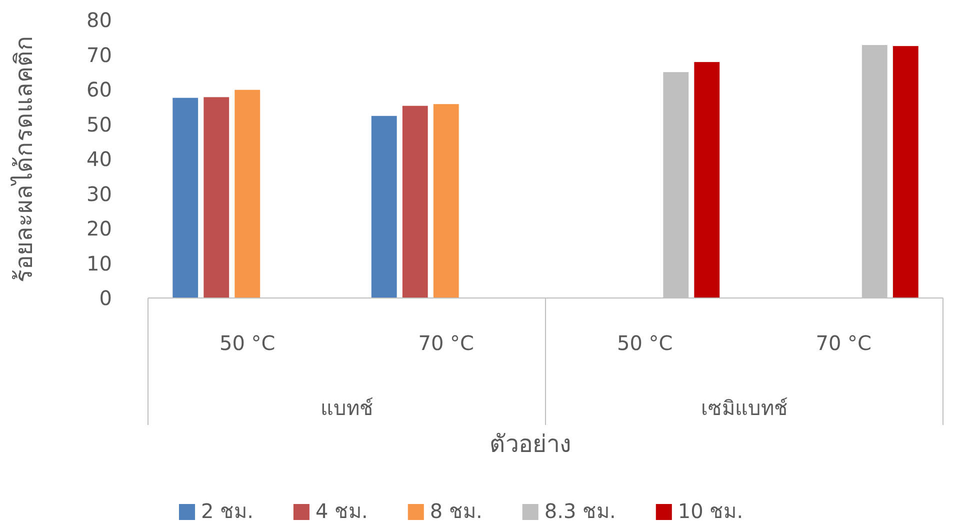 Image resolution: width=956 pixels, height=531 pixels. Describe the element at coordinates (99, 159) in the screenshot. I see `y-tick-label: 40` at that location.